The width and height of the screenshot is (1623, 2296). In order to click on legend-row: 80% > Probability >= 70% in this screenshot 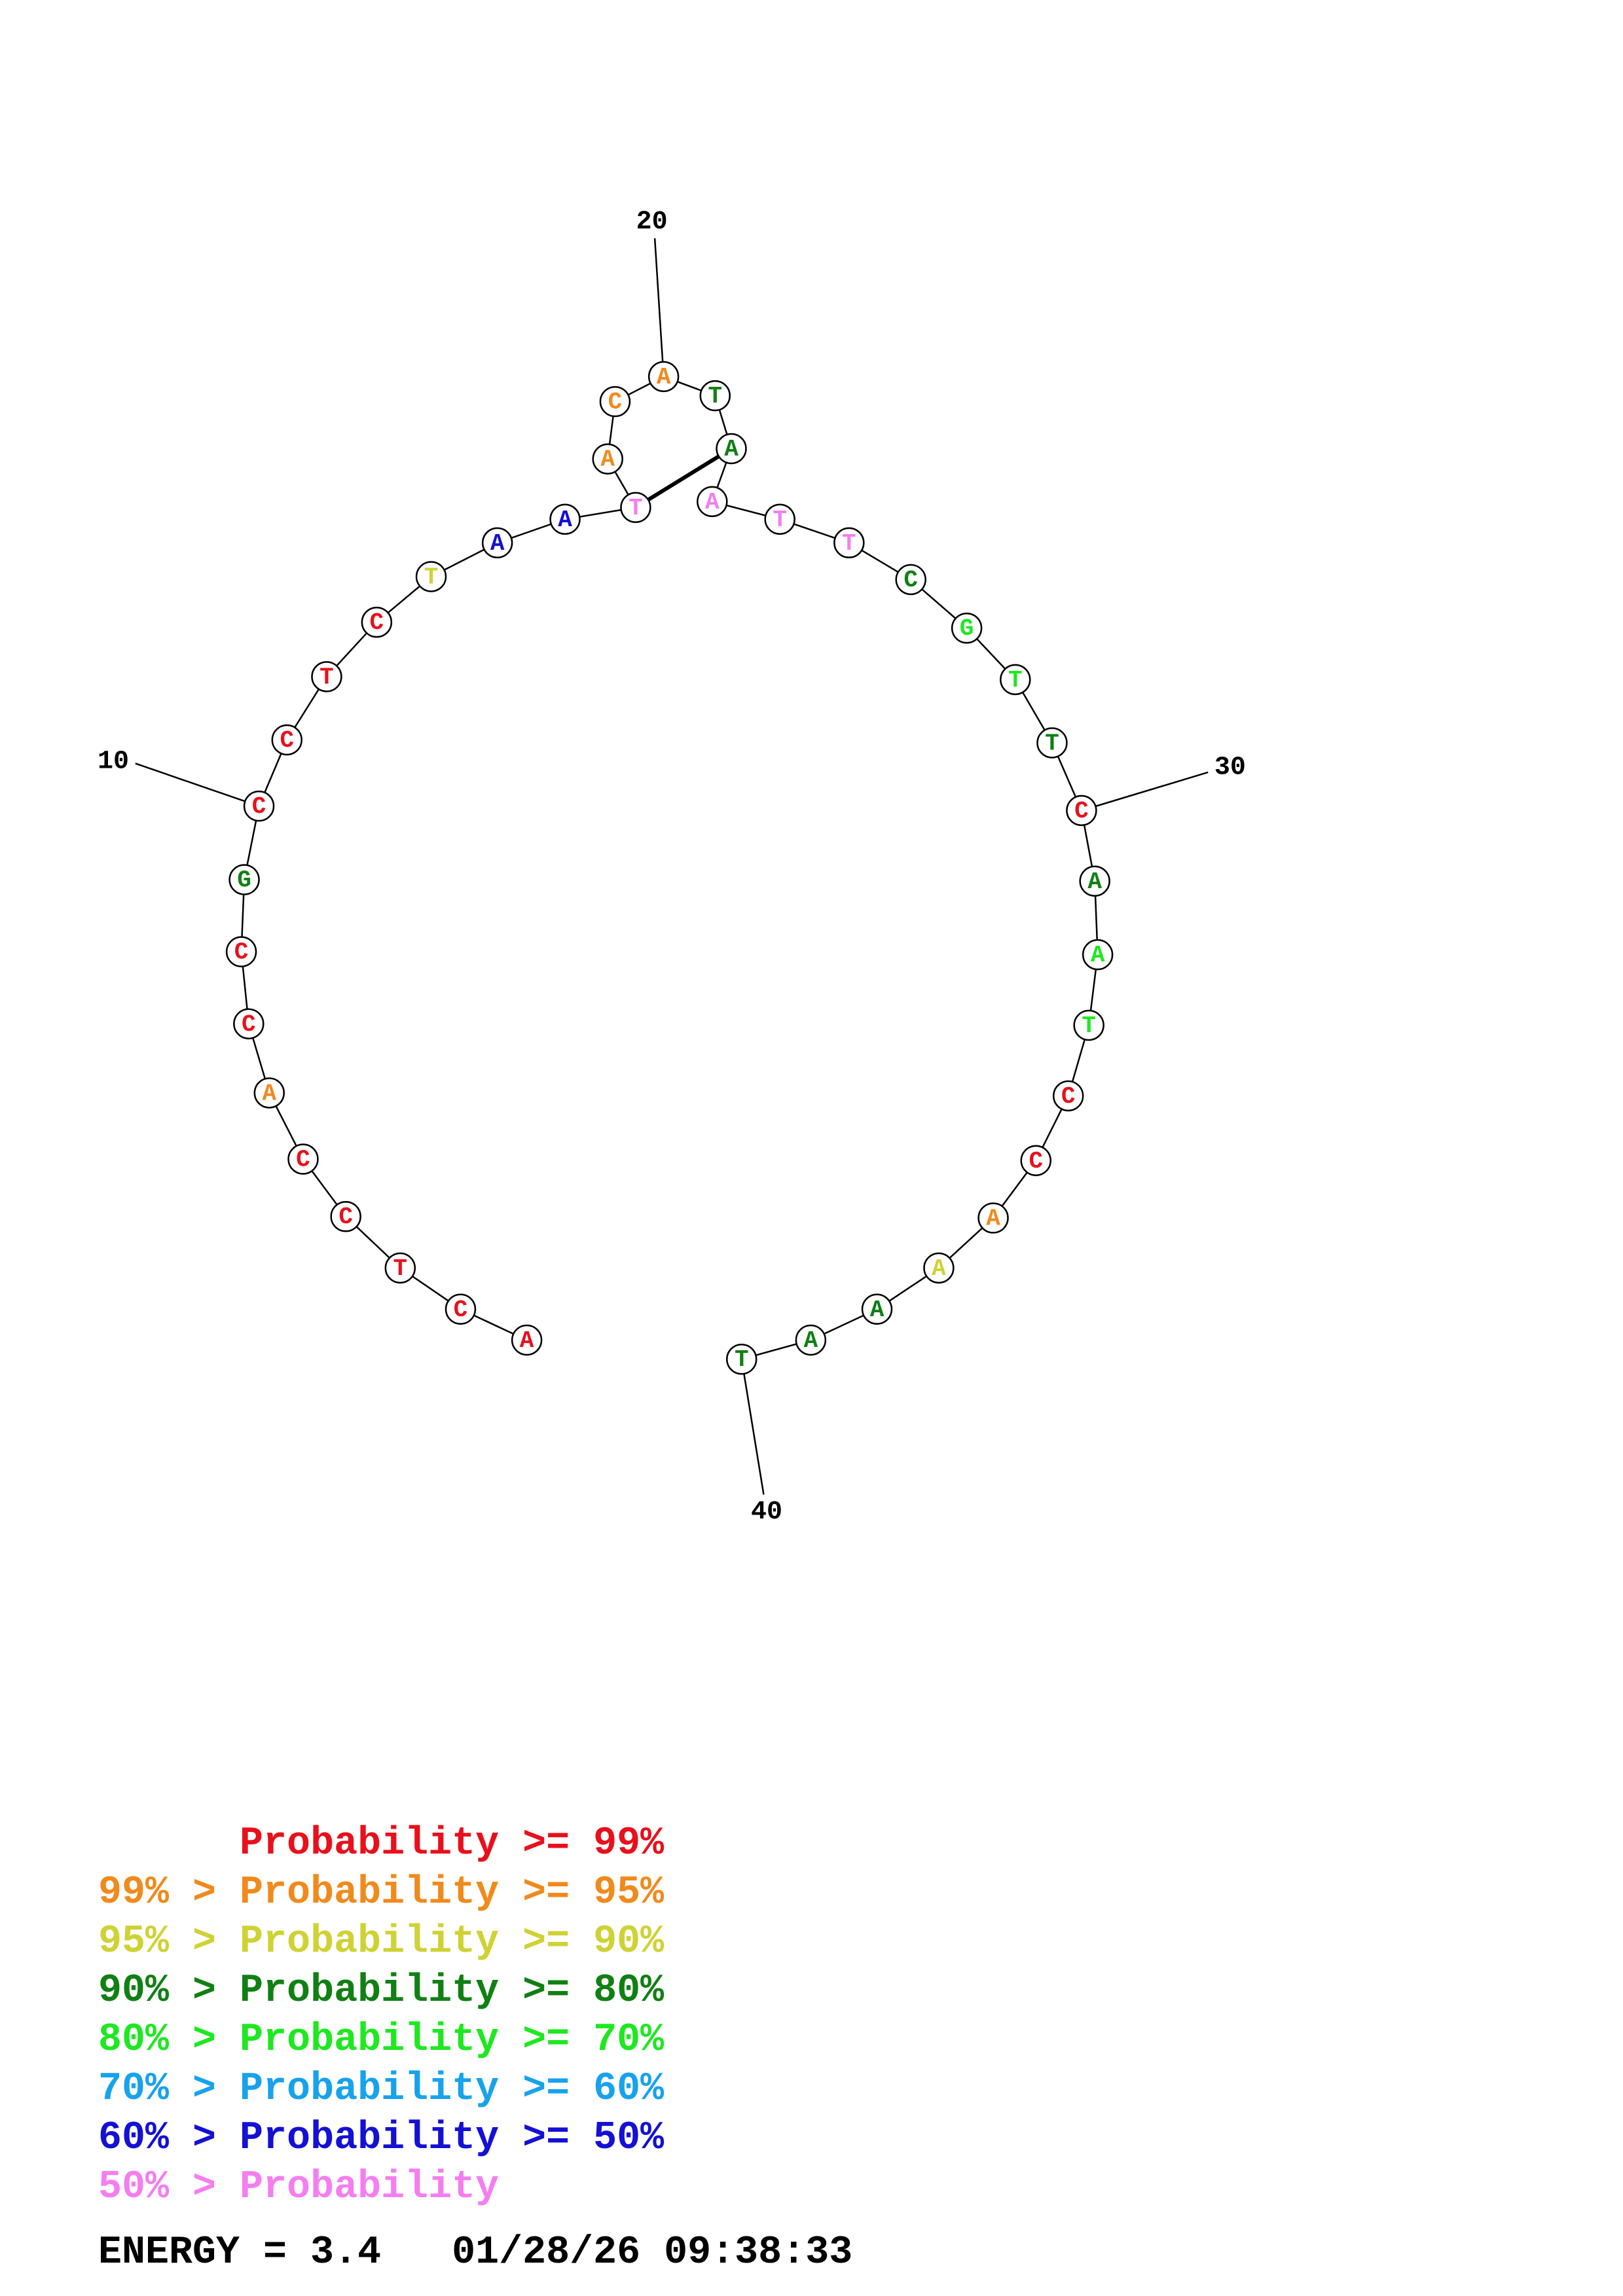, I will do `click(381, 2040)`.